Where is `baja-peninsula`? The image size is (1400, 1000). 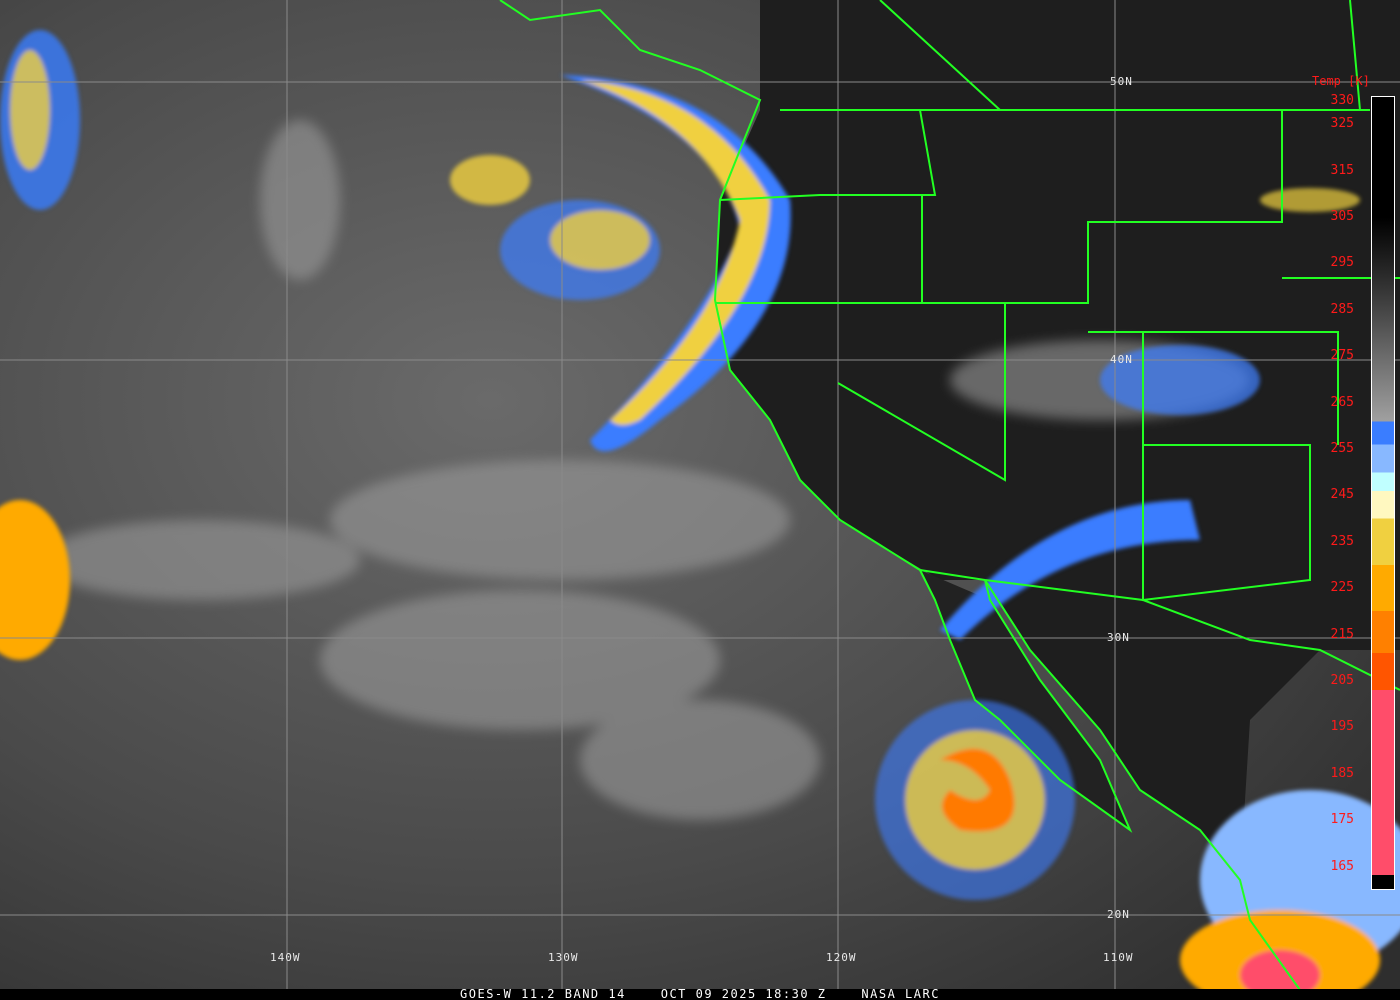
baja-peninsula is located at coordinates (1025, 700).